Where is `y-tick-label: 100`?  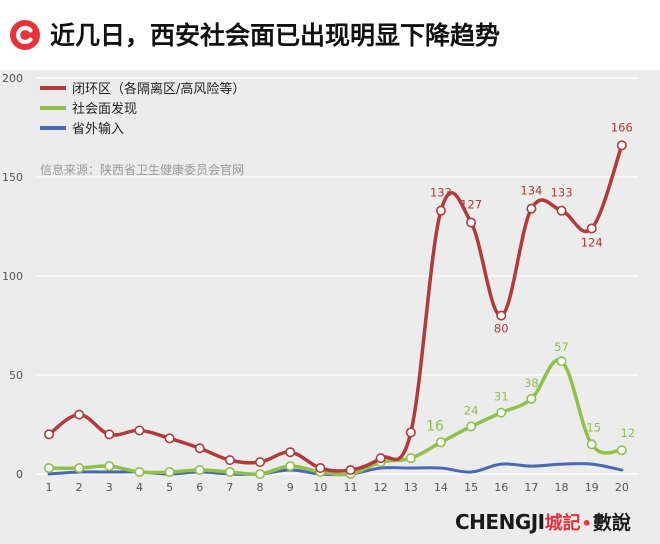 y-tick-label: 100 is located at coordinates (12, 276).